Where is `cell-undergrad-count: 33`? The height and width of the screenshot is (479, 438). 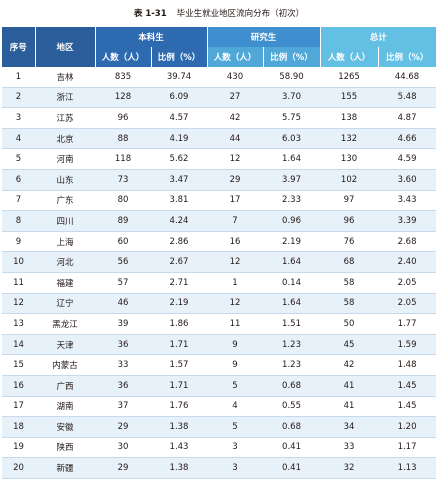
cell-undergrad-count: 33 is located at coordinates (123, 365).